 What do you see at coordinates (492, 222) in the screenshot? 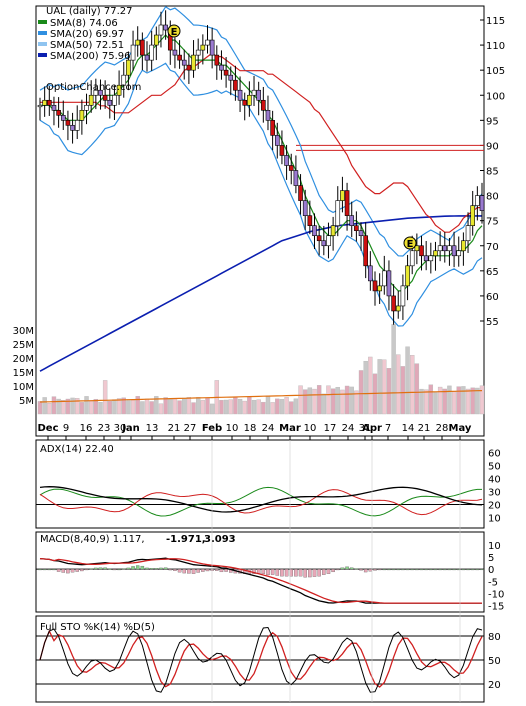
I see `price-tick-label: 75` at bounding box center [492, 222].